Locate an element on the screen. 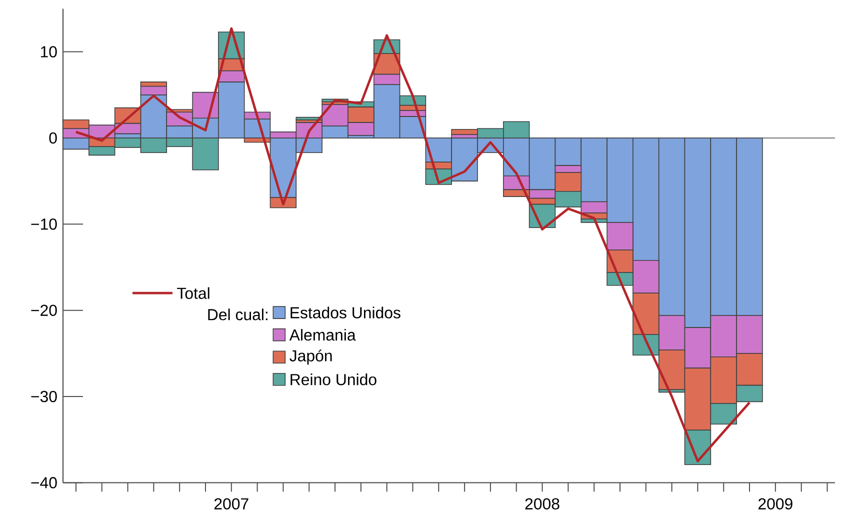 This screenshot has height=527, width=849. legend-label: Reino Unido is located at coordinates (333, 380).